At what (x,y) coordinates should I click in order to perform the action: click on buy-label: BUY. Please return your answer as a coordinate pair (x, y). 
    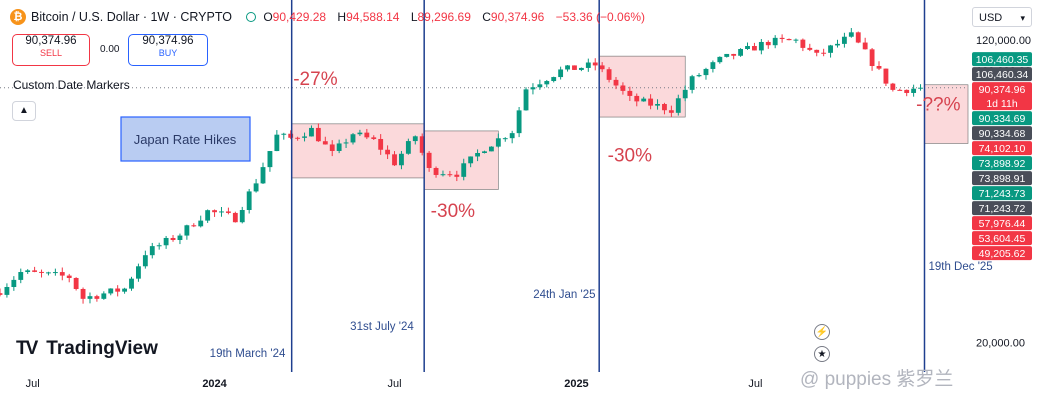
    Looking at the image, I should click on (168, 53).